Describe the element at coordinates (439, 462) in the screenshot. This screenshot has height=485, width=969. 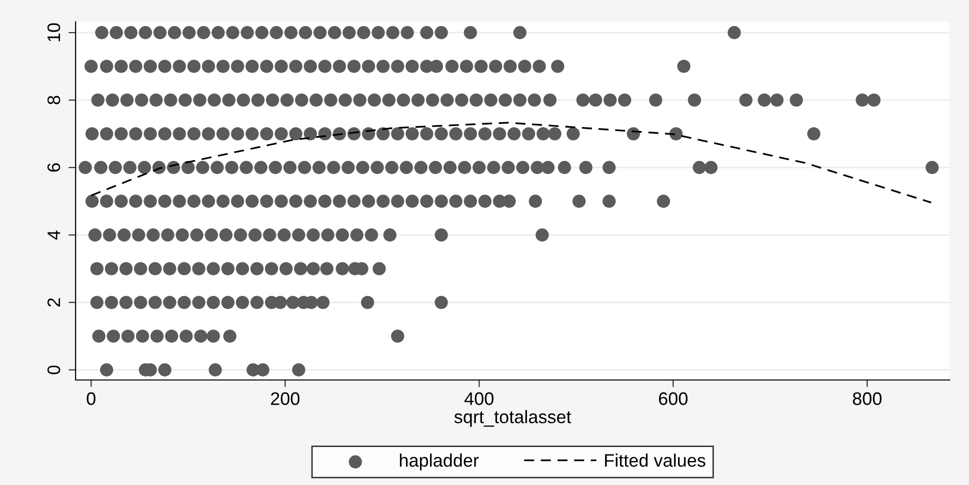
I see `legend-label: hapladder` at that location.